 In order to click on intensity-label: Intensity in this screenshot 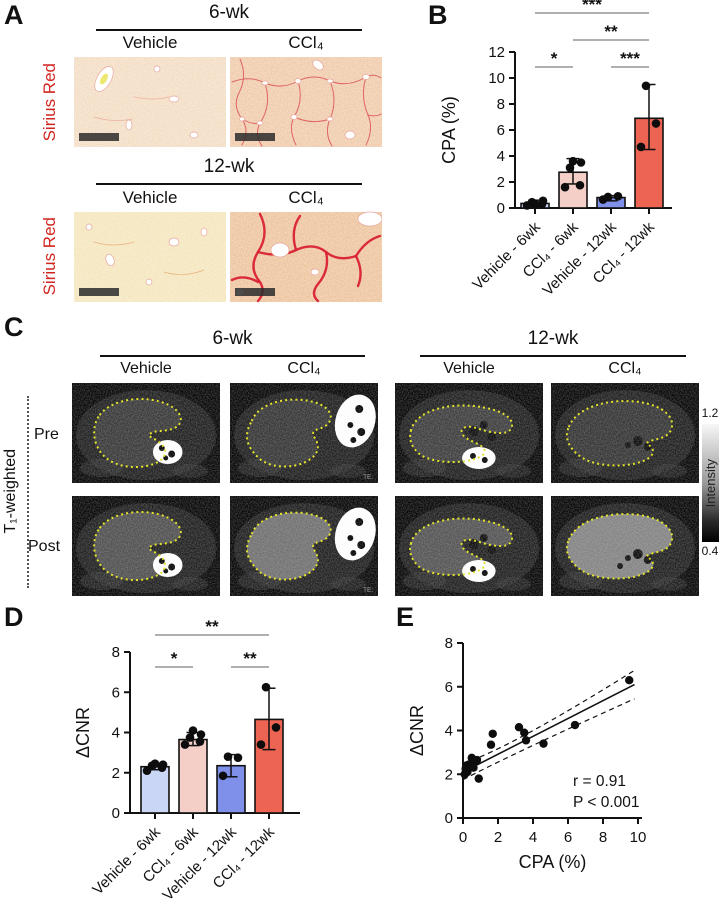, I will do `click(710, 483)`.